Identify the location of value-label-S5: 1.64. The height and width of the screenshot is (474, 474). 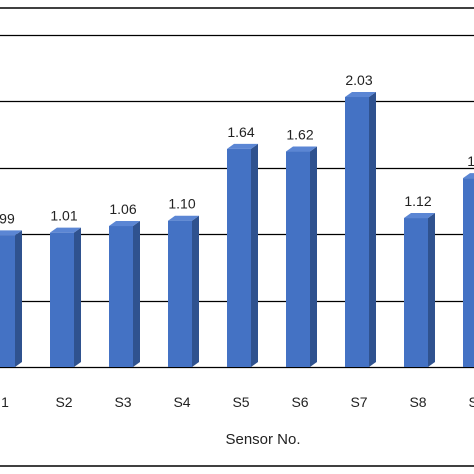
(240, 132).